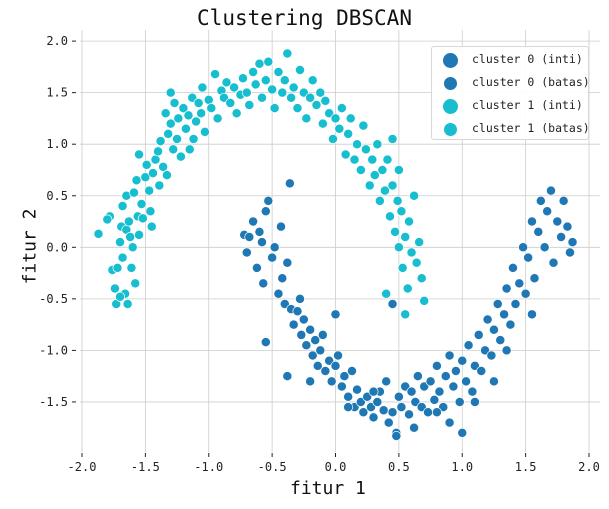 The height and width of the screenshot is (509, 609). What do you see at coordinates (82, 467) in the screenshot?
I see `svg-text: -2.0` at bounding box center [82, 467].